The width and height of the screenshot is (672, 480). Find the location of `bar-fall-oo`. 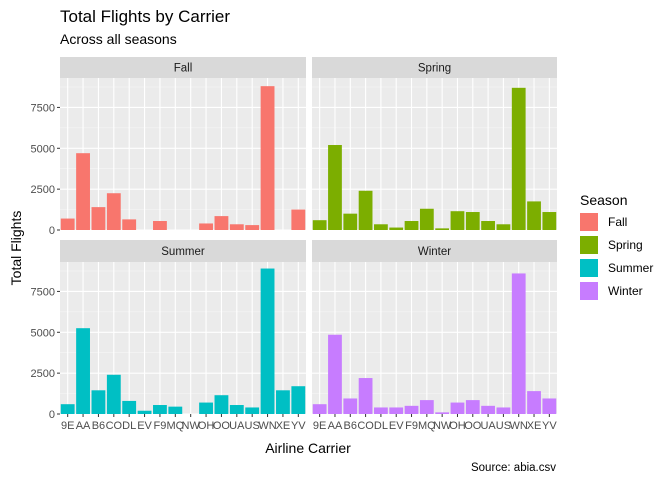

bar-fall-oo is located at coordinates (221, 223).